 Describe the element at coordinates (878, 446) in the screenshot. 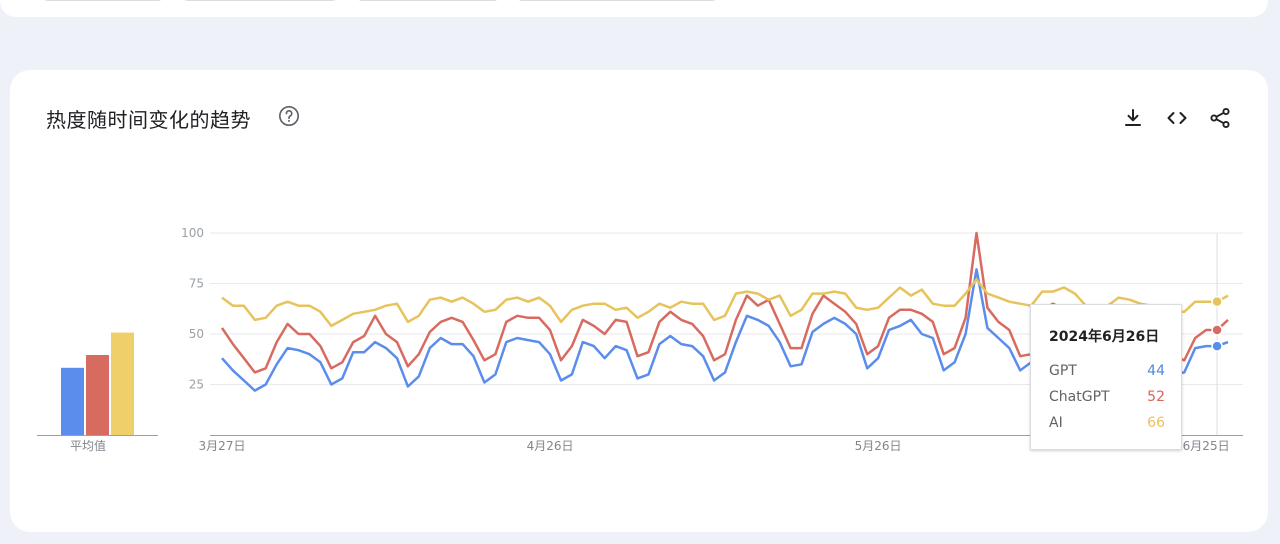

I see `x-tick-label: 5月26日` at that location.